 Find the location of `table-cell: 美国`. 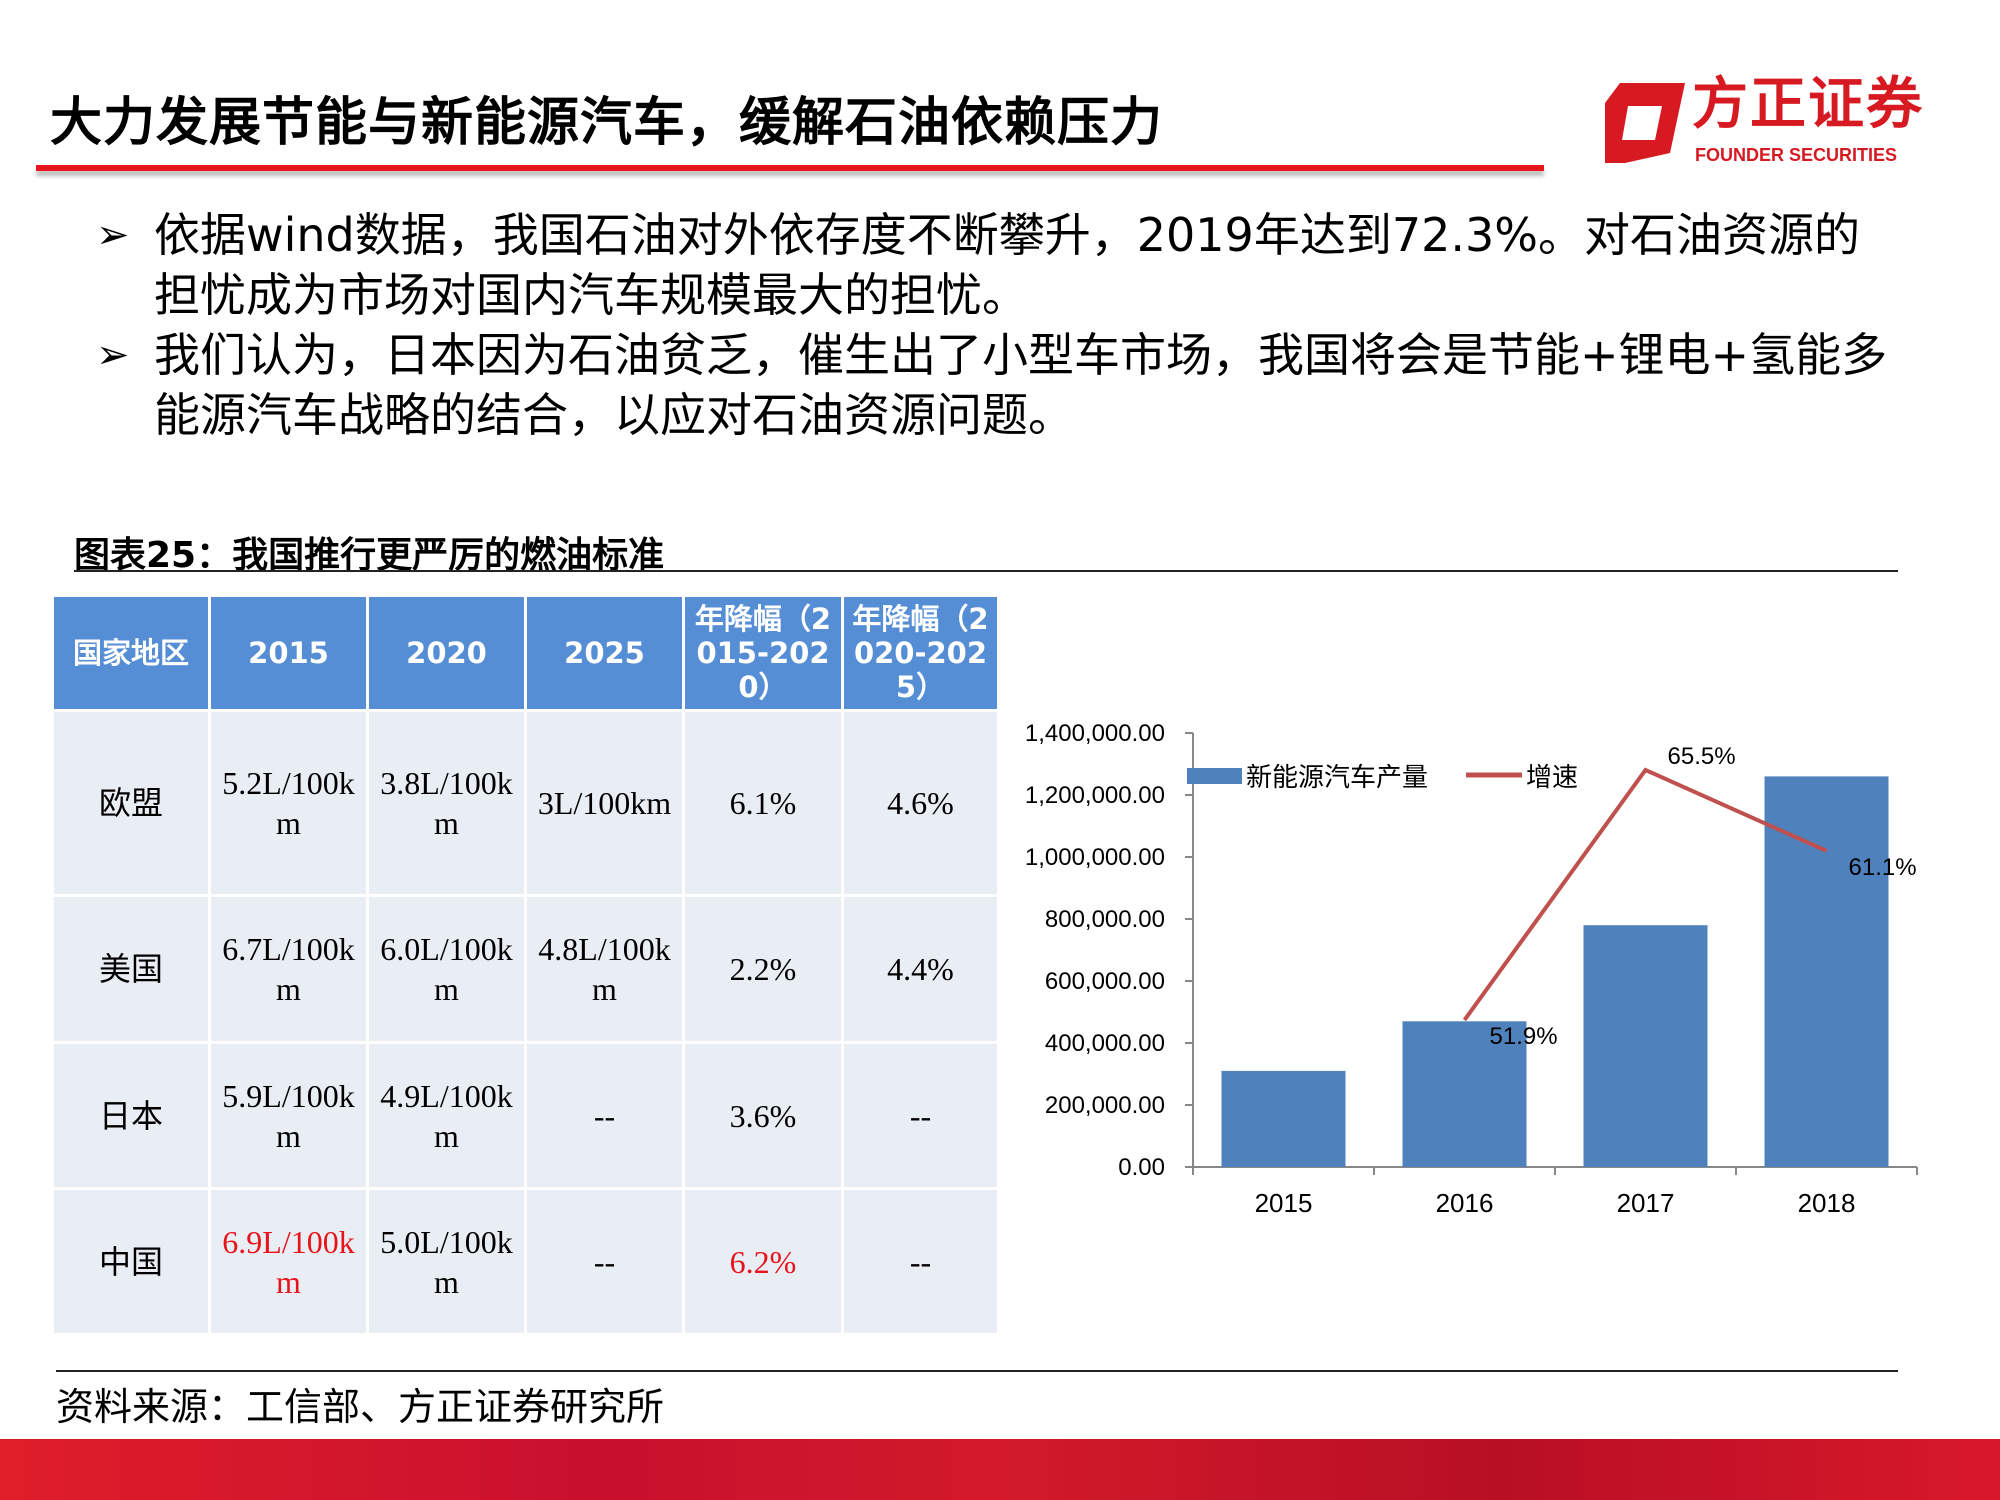

table-cell: 美国 is located at coordinates (131, 969).